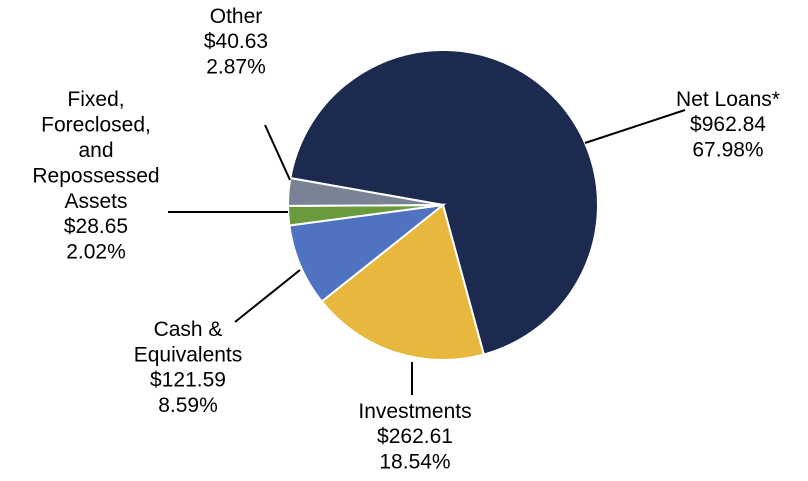  What do you see at coordinates (96, 124) in the screenshot?
I see `label-line: Foreclosed,` at bounding box center [96, 124].